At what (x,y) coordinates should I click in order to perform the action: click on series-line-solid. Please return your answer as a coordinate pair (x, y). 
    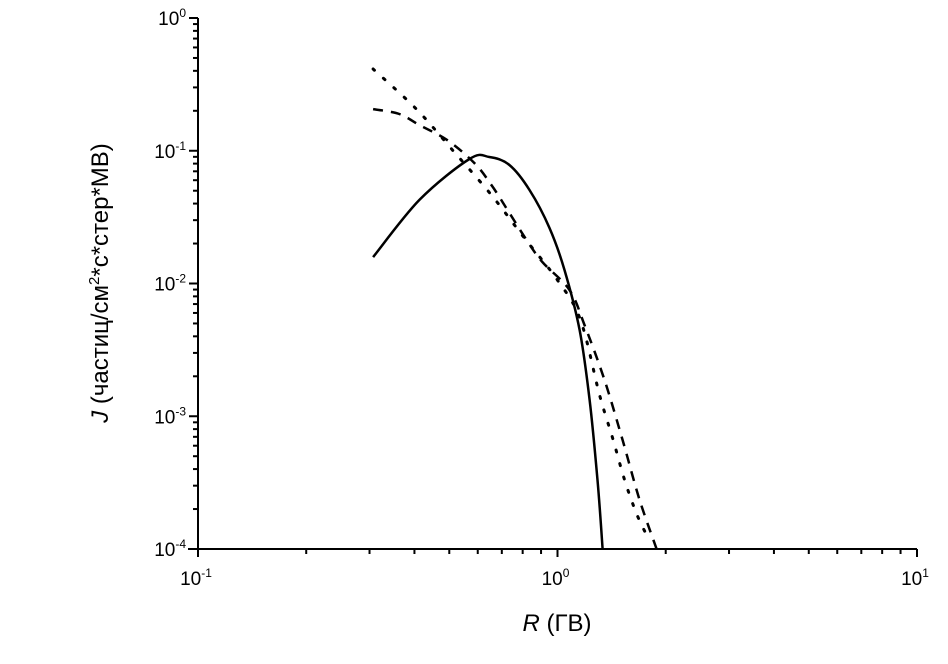
    Looking at the image, I should click on (488, 351).